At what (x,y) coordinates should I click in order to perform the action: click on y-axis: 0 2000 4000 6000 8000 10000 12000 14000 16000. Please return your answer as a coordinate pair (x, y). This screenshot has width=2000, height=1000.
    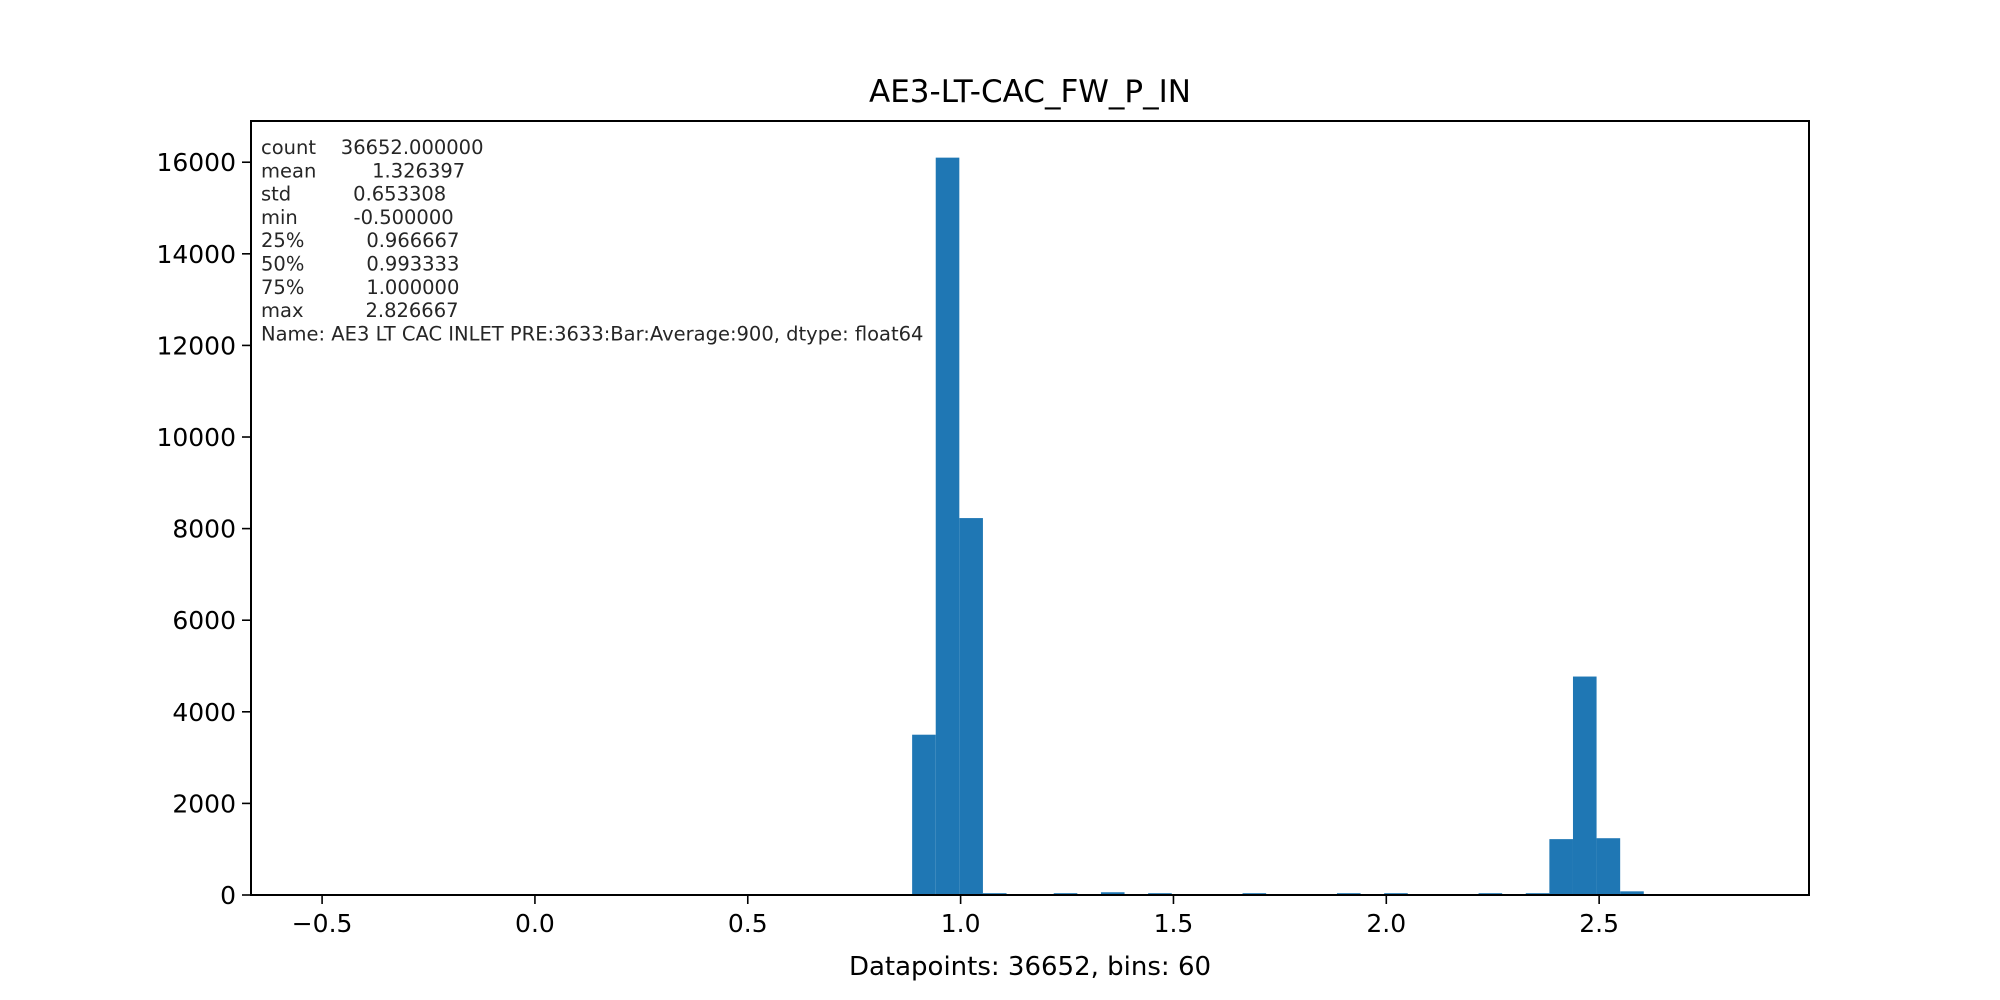
    Looking at the image, I should click on (203, 529).